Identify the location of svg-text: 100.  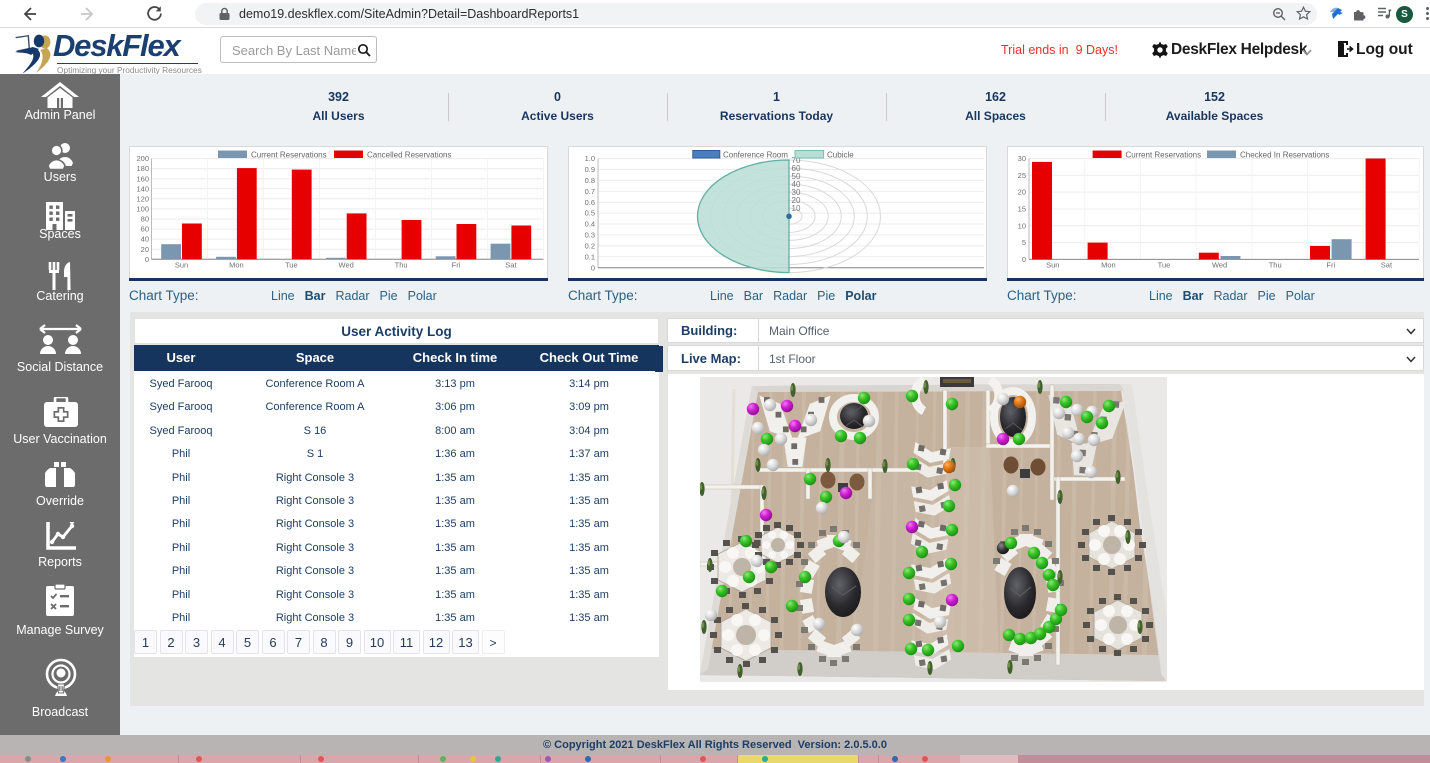
(142, 209).